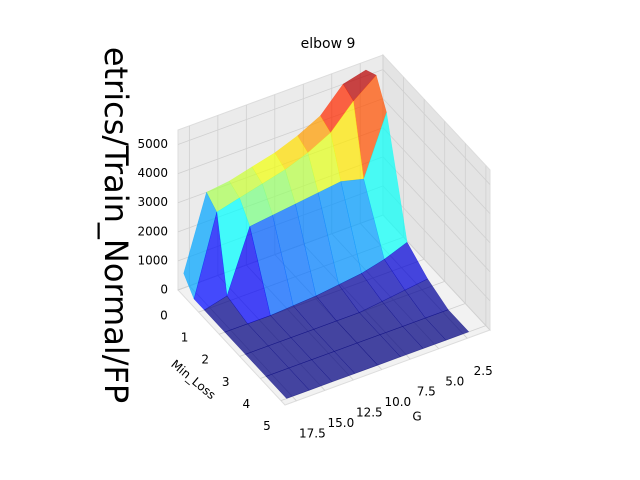 This screenshot has width=640, height=480. Describe the element at coordinates (312, 433) in the screenshot. I see `x-tick-label: 17.5` at that location.